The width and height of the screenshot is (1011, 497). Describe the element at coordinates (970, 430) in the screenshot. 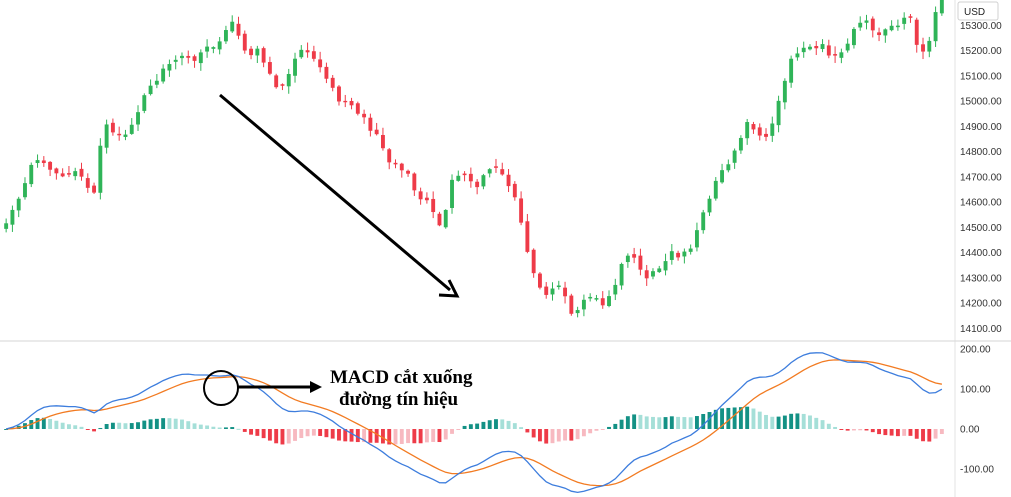

I see `macd-tick-label: 0.00` at that location.